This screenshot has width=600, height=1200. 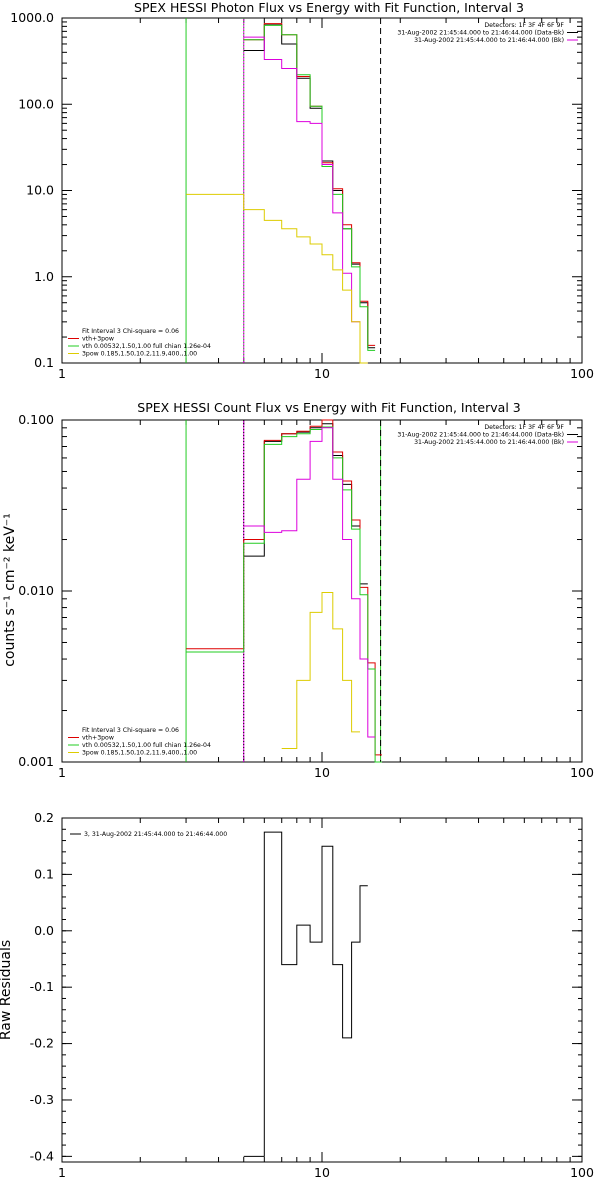 I want to click on y-tick-label: -0.4, so click(x=42, y=1155).